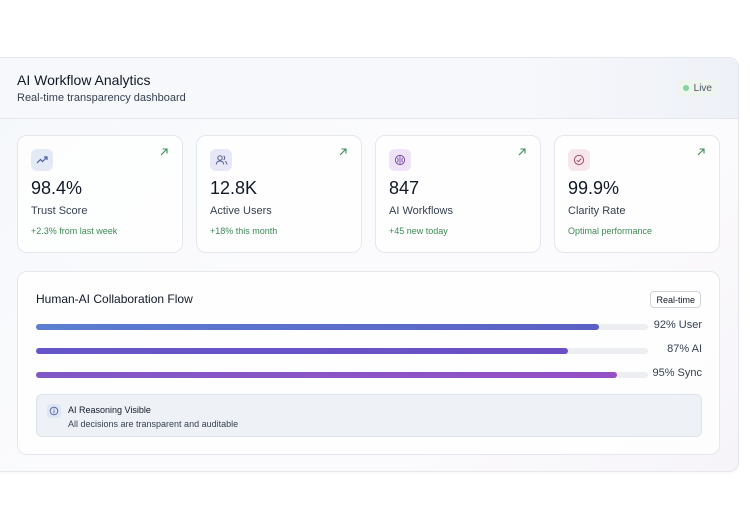 Image resolution: width=750 pixels, height=530 pixels. I want to click on stat-change: +2.3% from last week, so click(74, 231).